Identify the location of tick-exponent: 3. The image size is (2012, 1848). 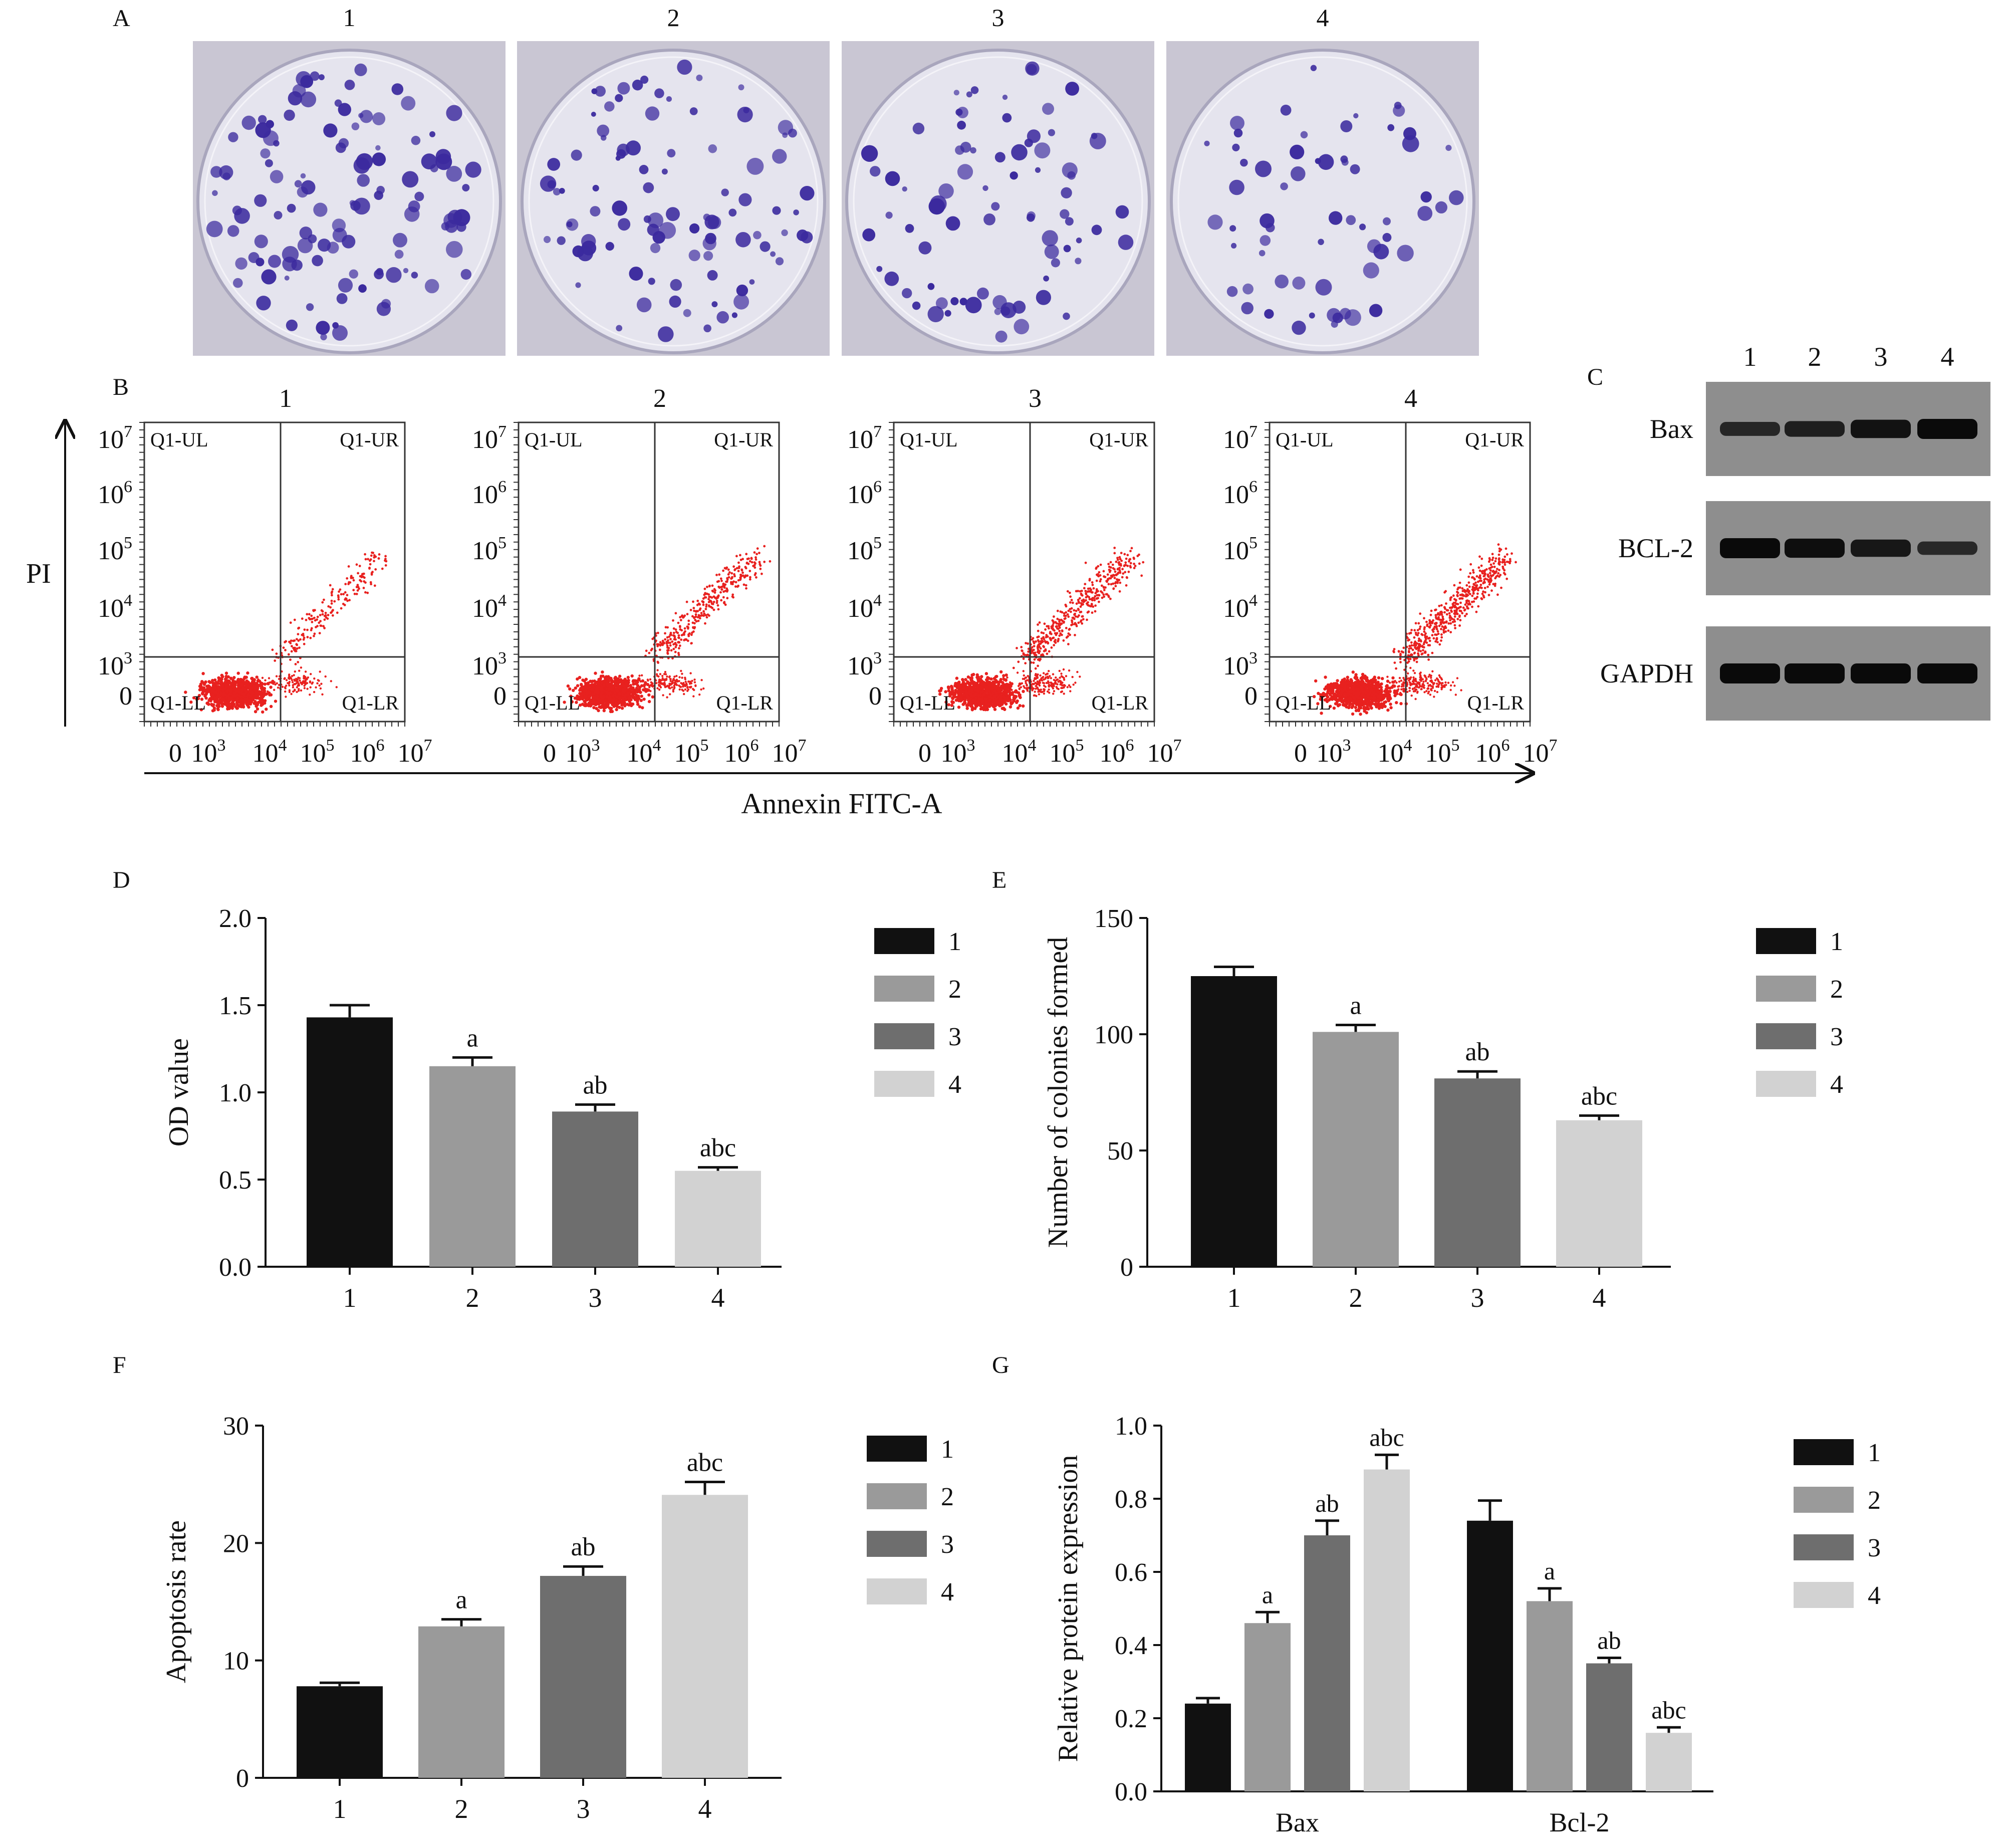
(221, 745).